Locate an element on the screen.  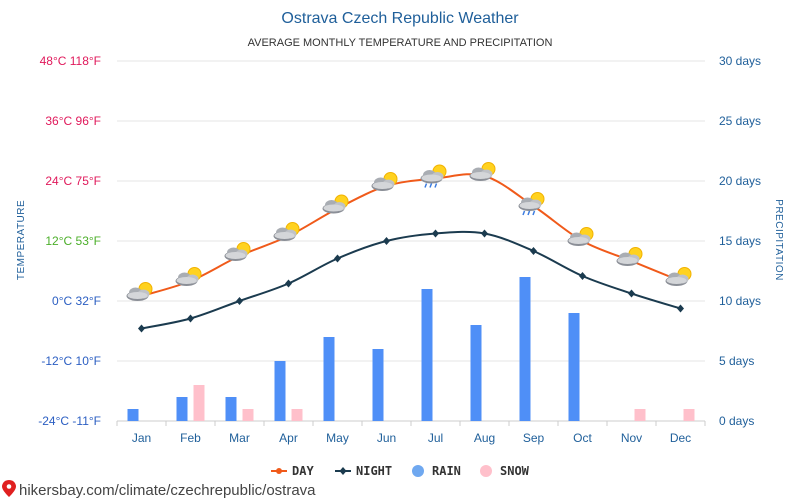
right-tick-label: 25 days is located at coordinates (740, 121).